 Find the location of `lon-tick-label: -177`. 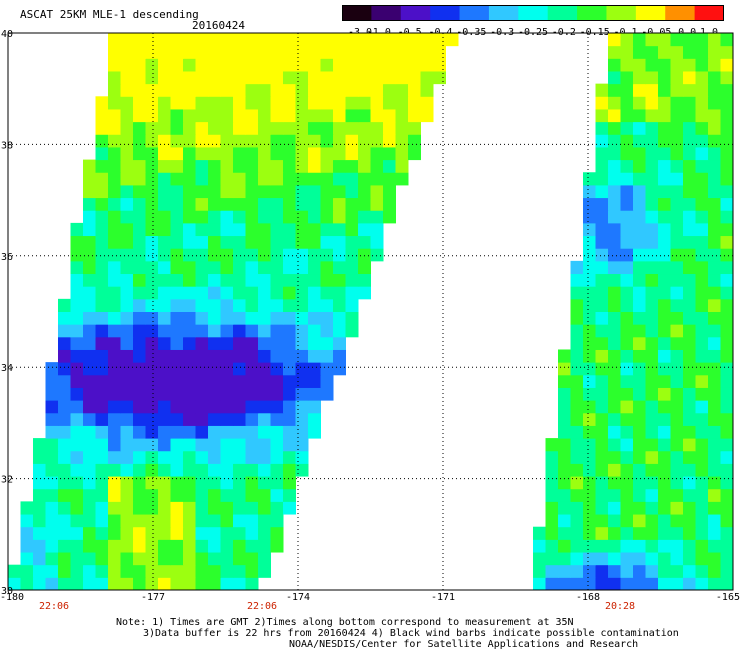

lon-tick-label: -177 is located at coordinates (153, 597).